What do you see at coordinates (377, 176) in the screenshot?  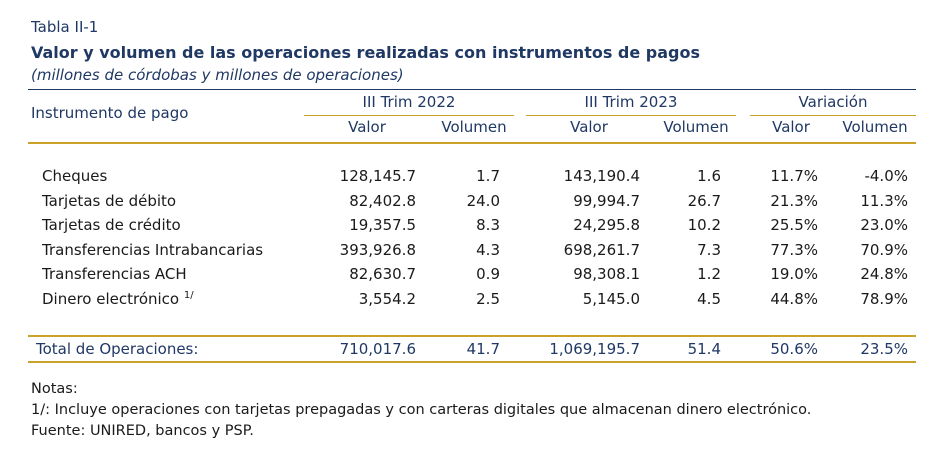 I see `table-cell: 128,145.7` at bounding box center [377, 176].